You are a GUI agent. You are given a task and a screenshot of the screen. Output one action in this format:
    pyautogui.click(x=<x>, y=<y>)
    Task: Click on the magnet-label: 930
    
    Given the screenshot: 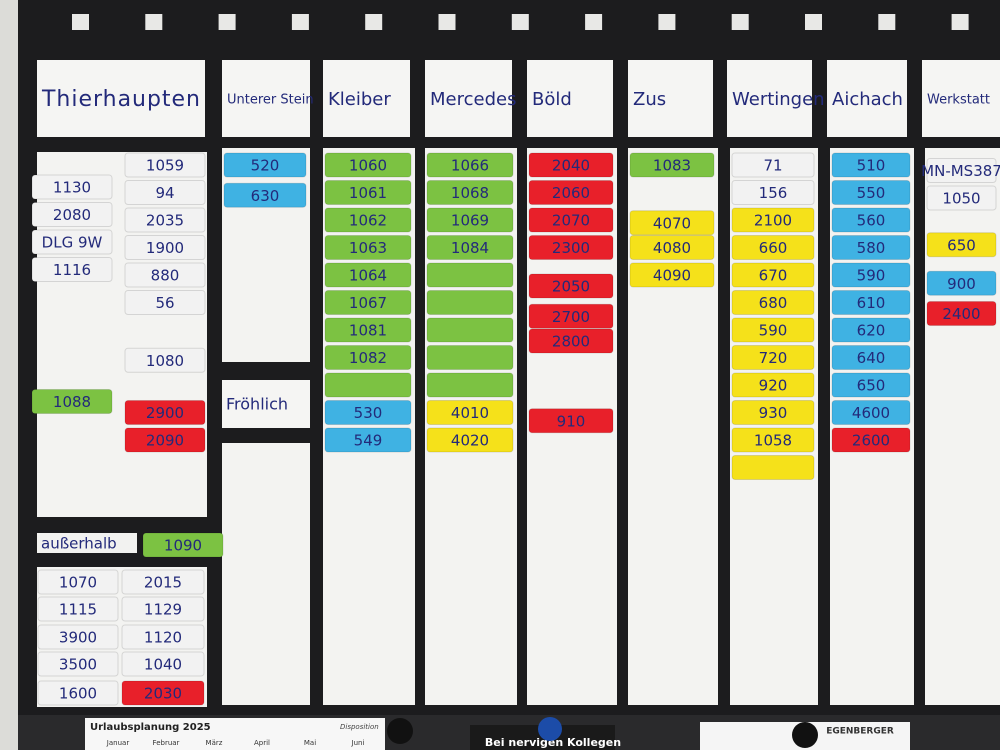 What is the action you would take?
    pyautogui.click(x=773, y=413)
    